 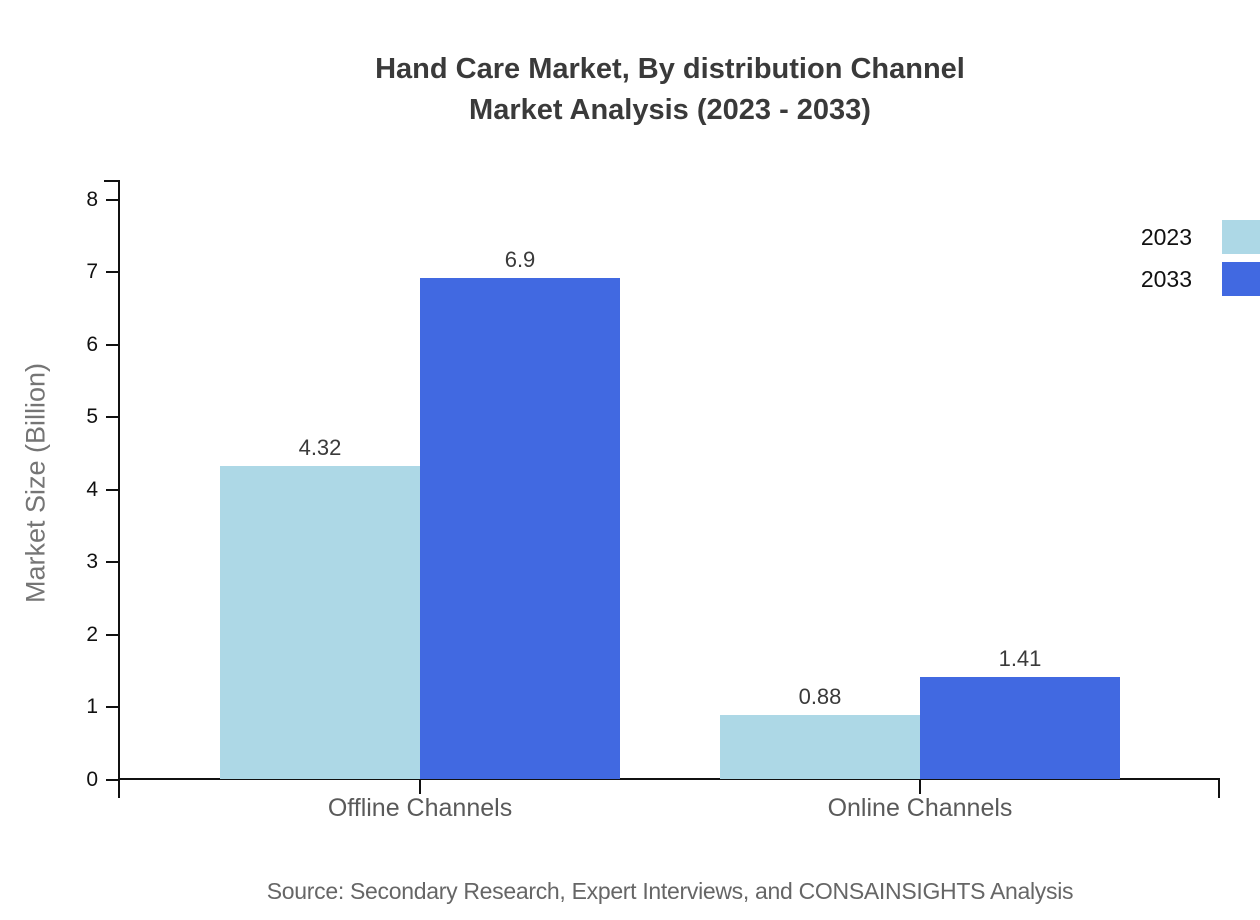 What do you see at coordinates (1166, 278) in the screenshot?
I see `legend-label: 2033` at bounding box center [1166, 278].